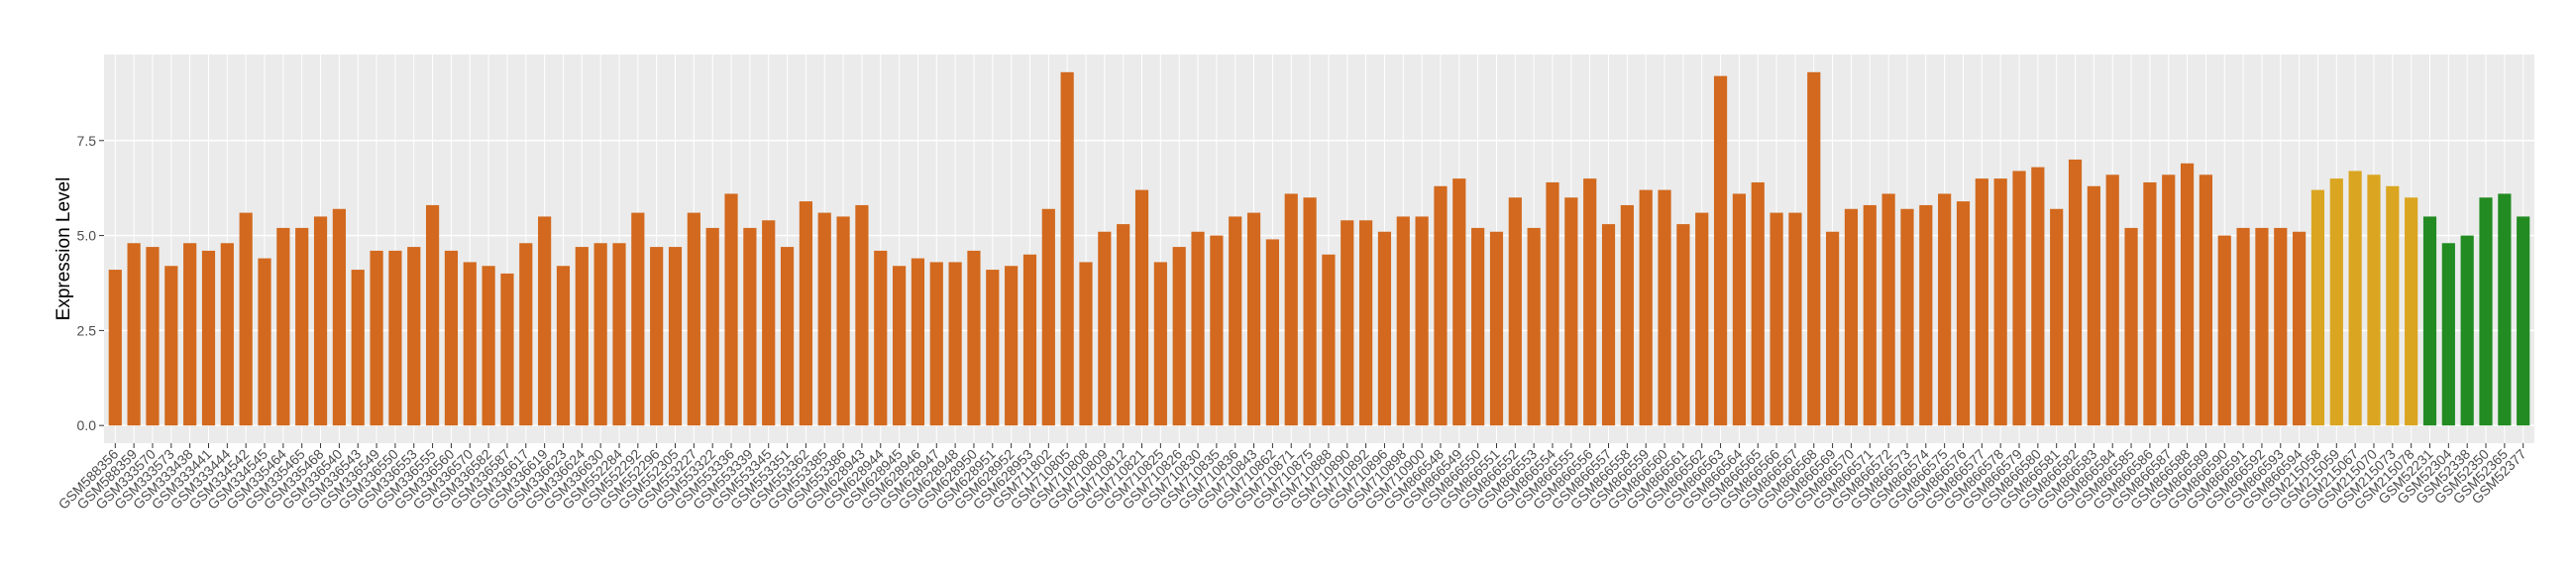 The height and width of the screenshot is (575, 2576). What do you see at coordinates (87, 141) in the screenshot?
I see `y-tick-label: 7.5` at bounding box center [87, 141].